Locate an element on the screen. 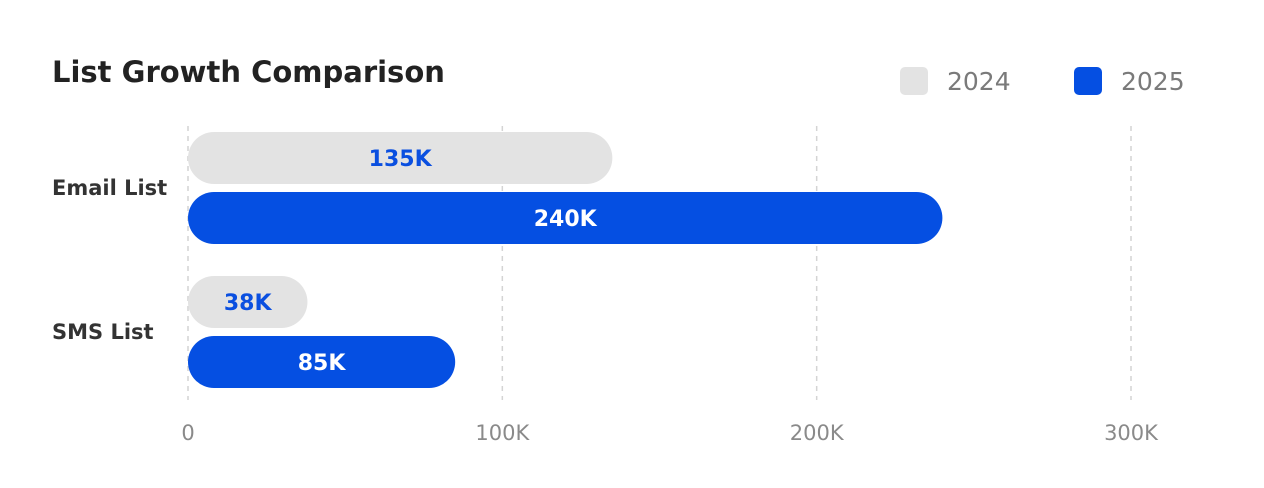  legend: 2024 2025 is located at coordinates (1042, 81).